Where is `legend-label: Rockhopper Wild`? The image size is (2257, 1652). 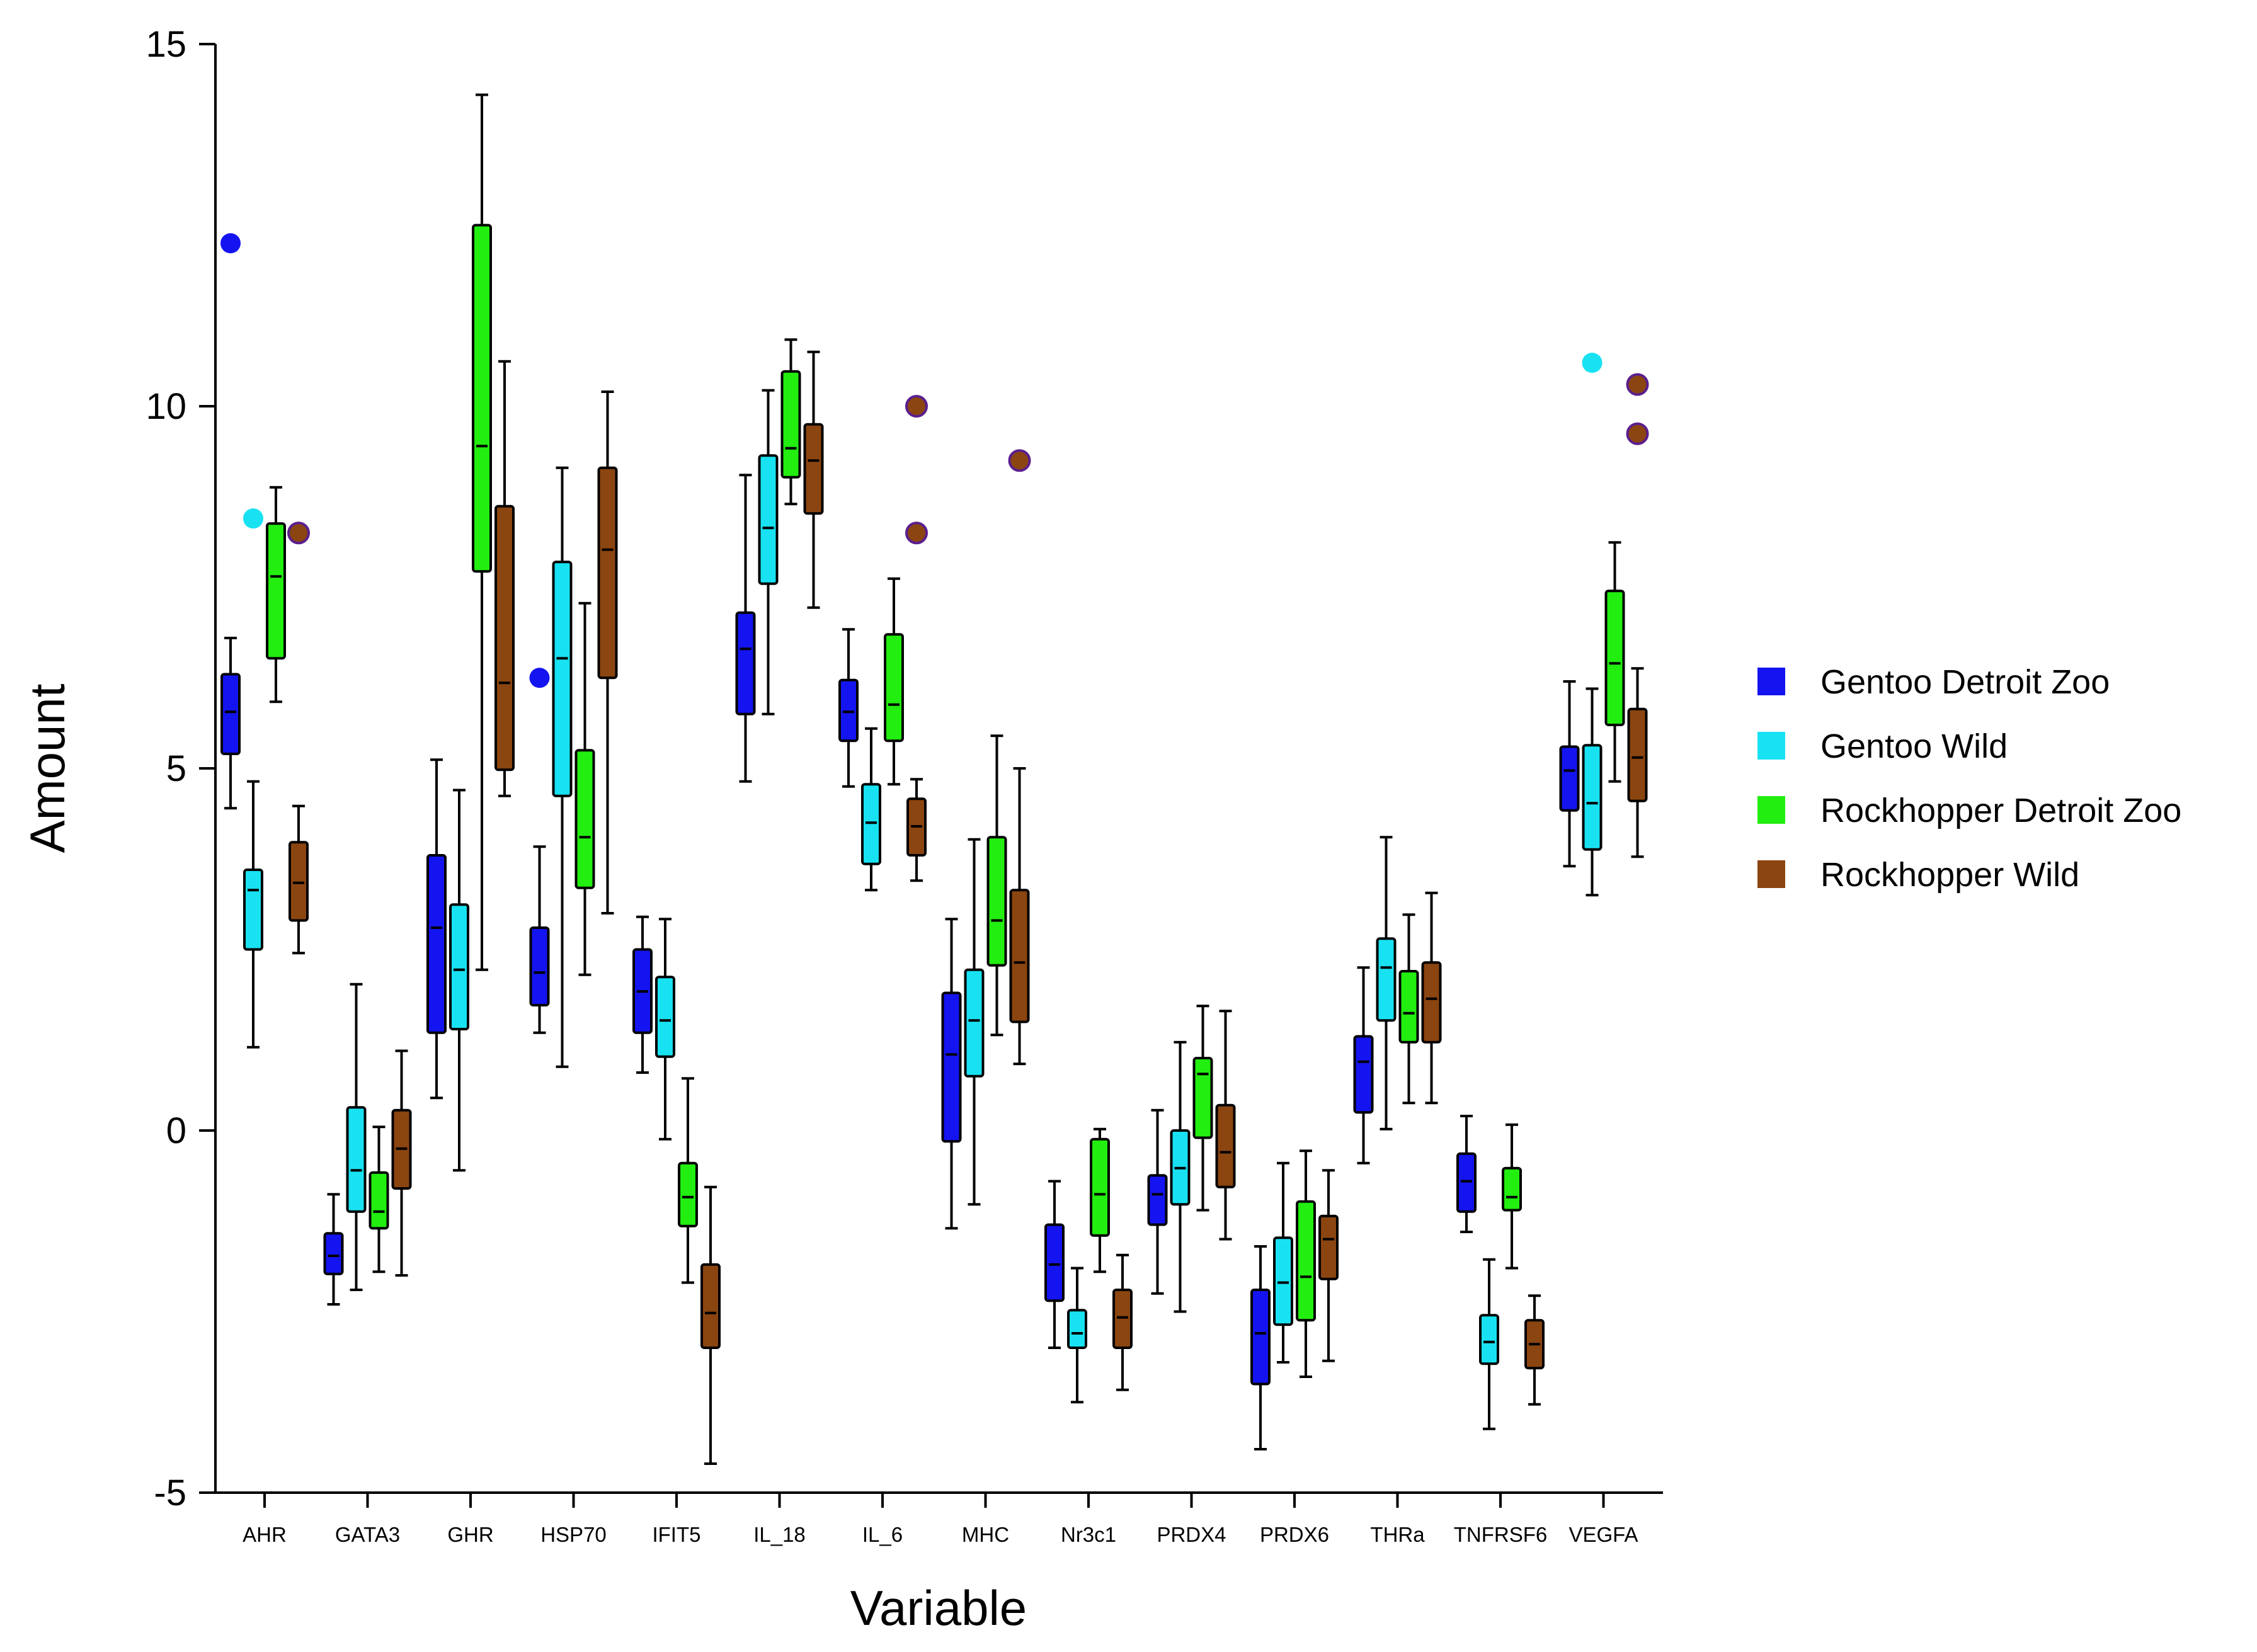 legend-label: Rockhopper Wild is located at coordinates (1949, 875).